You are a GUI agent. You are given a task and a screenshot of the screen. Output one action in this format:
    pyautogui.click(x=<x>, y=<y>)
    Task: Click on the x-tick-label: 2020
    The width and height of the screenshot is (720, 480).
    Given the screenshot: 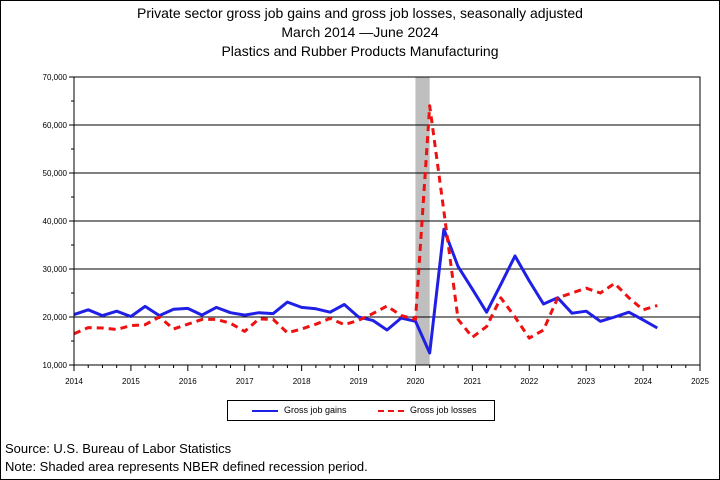 What is the action you would take?
    pyautogui.click(x=416, y=381)
    